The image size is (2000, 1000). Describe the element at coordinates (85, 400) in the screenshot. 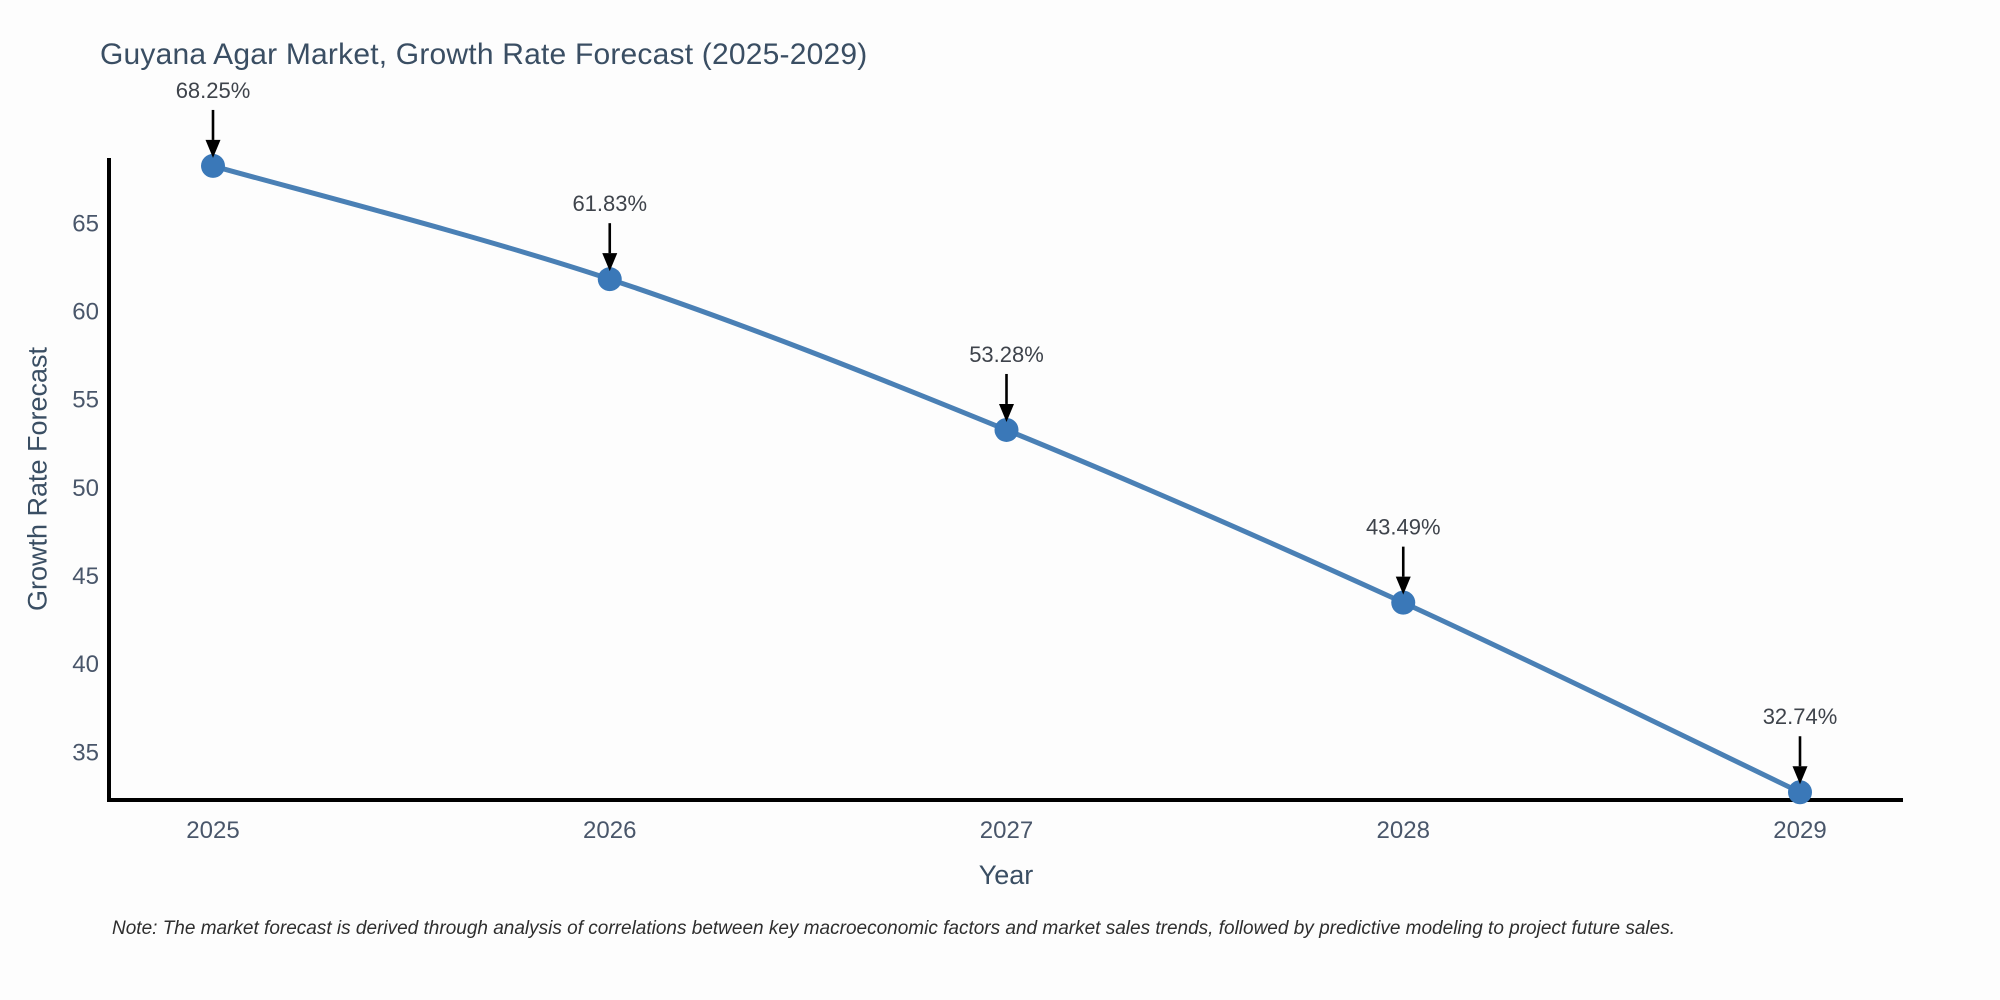

I see `y-tick-label: 55` at that location.